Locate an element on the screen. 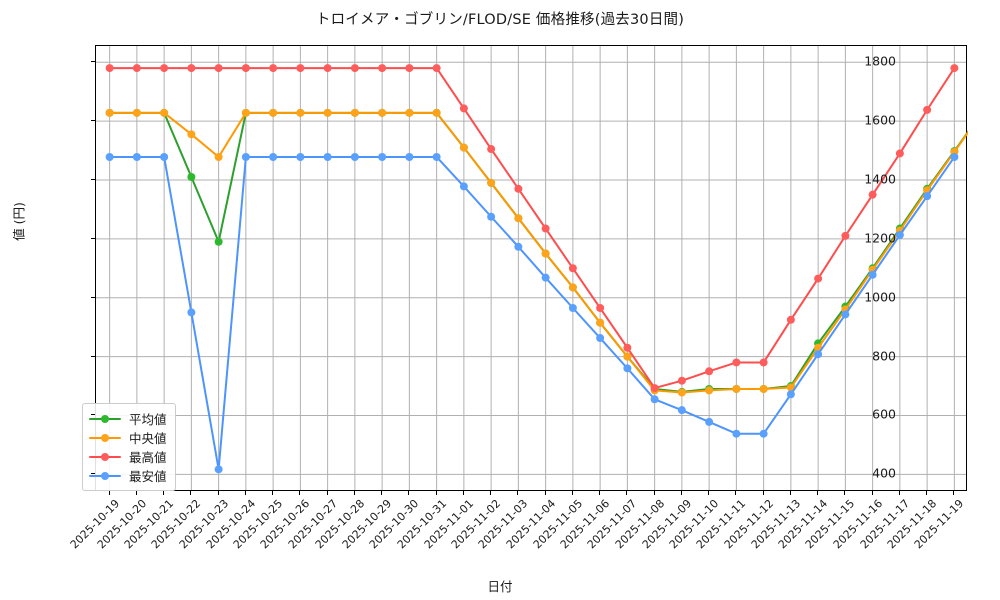 The image size is (1000, 600). legend-item: 最安値 is located at coordinates (128, 475).